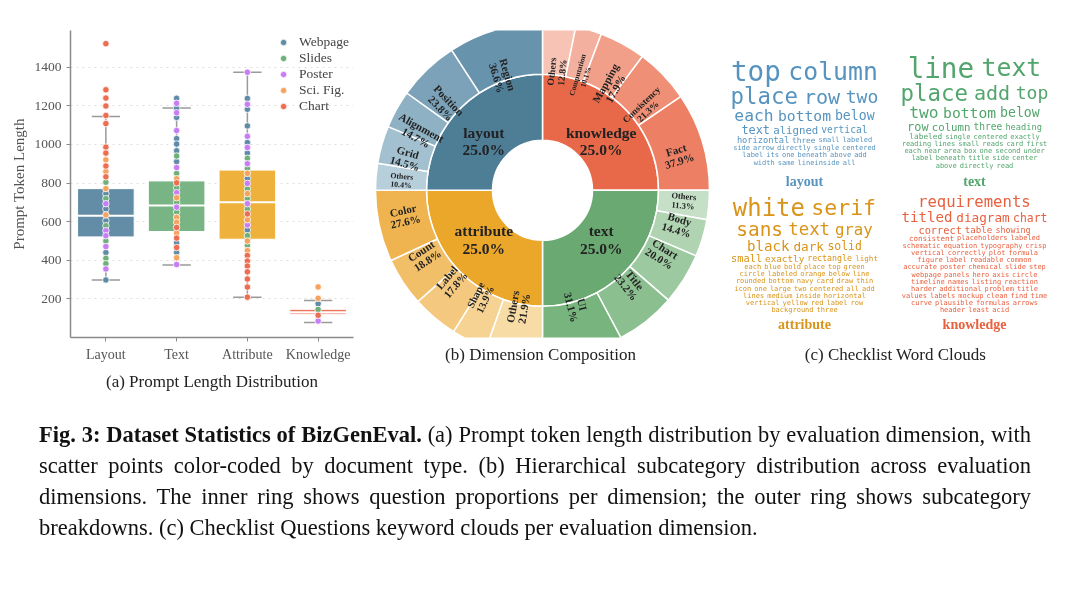 The height and width of the screenshot is (598, 1070). Describe the element at coordinates (106, 354) in the screenshot. I see `x-tick-label: Layout` at that location.